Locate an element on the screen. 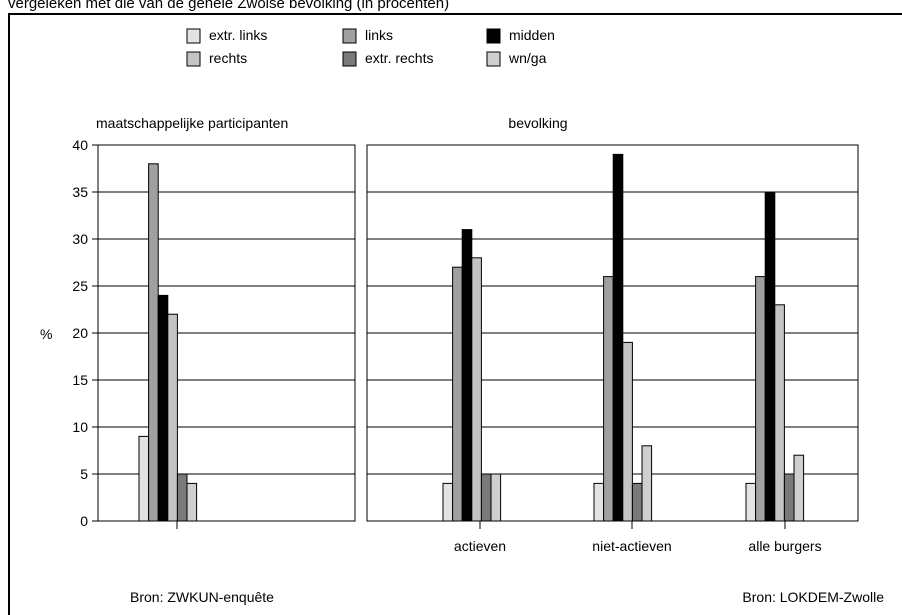 Image resolution: width=902 pixels, height=615 pixels. y-tick-label: 0 is located at coordinates (84, 521).